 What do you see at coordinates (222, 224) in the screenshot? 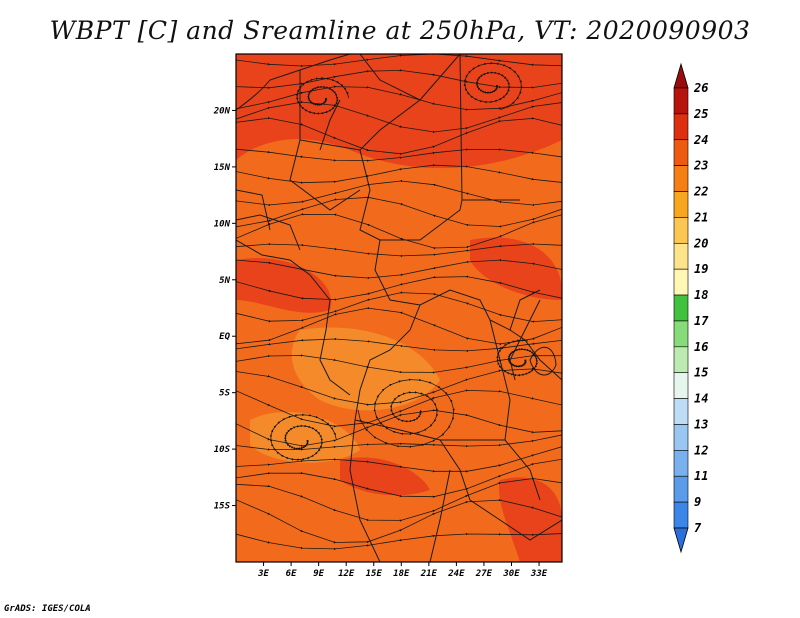
I see `lat-tick-label: 10N` at bounding box center [222, 224].